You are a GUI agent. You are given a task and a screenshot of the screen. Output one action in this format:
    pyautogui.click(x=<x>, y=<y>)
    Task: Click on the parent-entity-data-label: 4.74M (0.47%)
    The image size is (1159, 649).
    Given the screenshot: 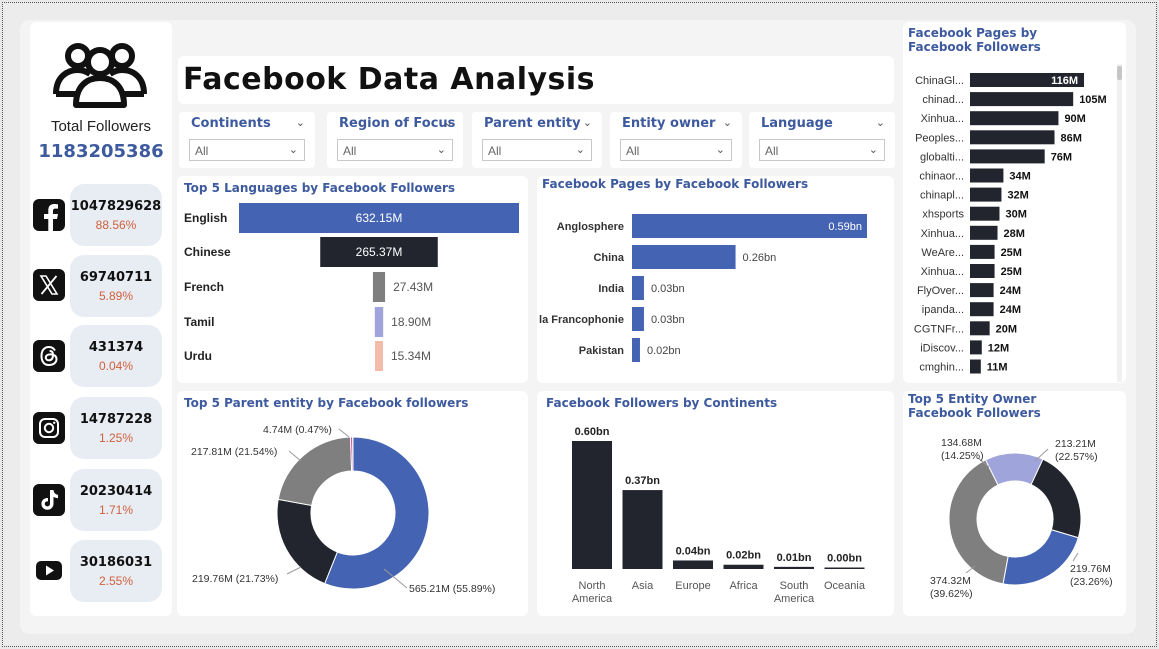 What is the action you would take?
    pyautogui.click(x=297, y=430)
    